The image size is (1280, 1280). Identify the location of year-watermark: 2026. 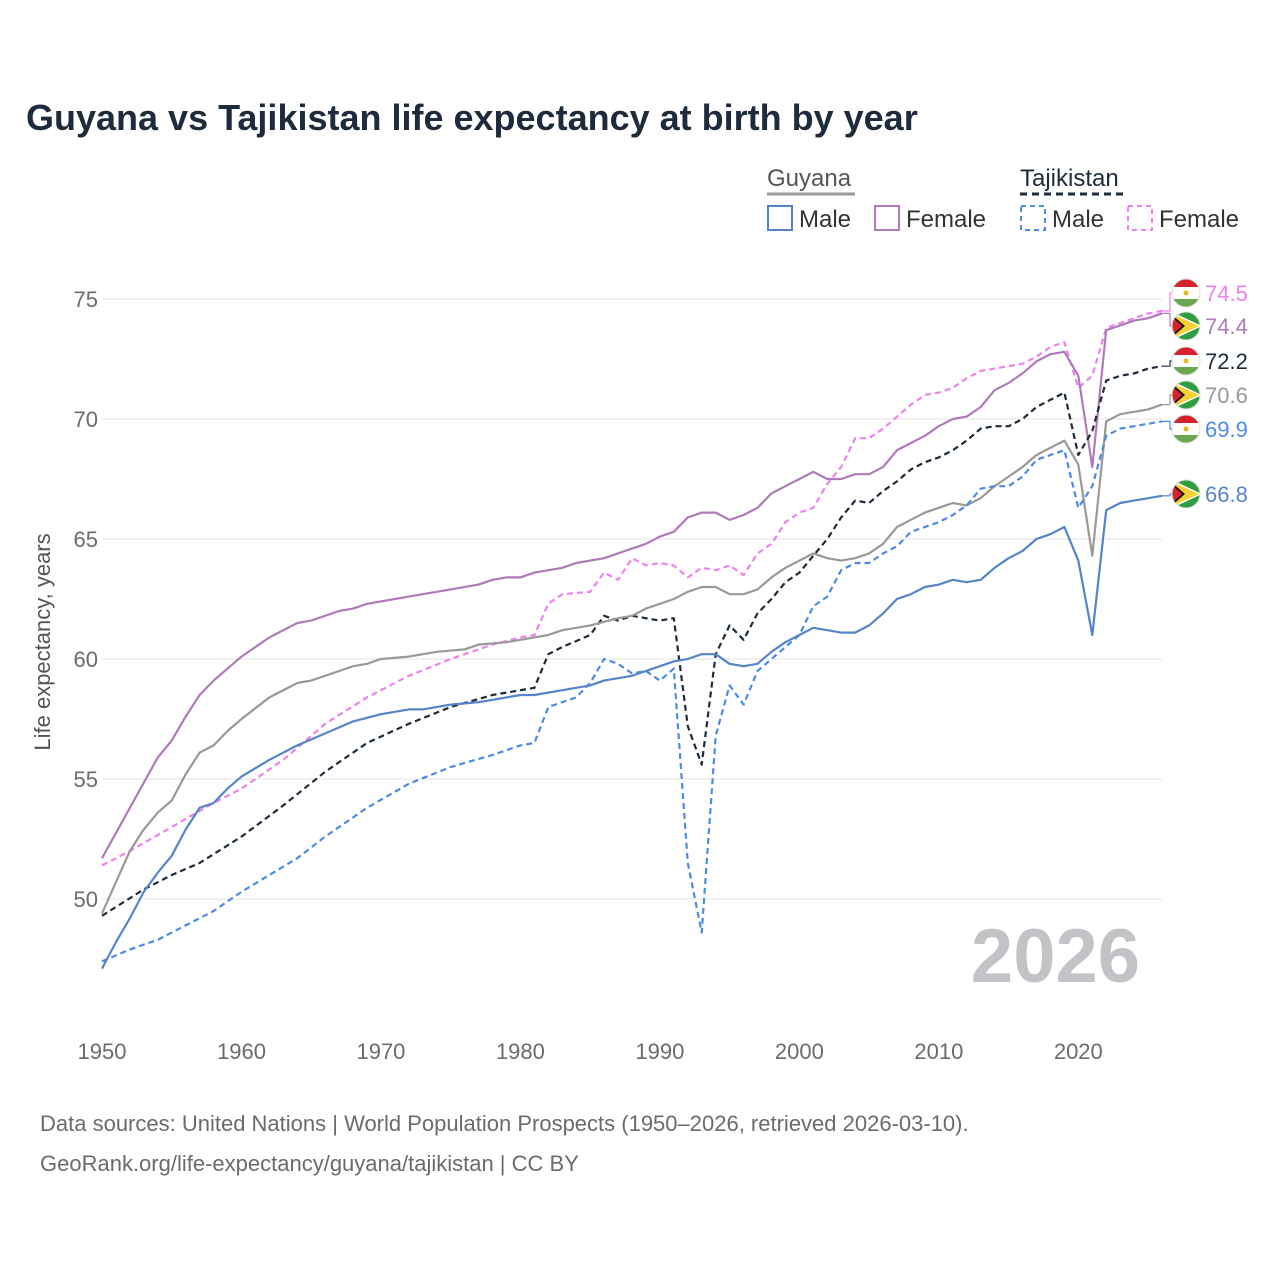
(1055, 956).